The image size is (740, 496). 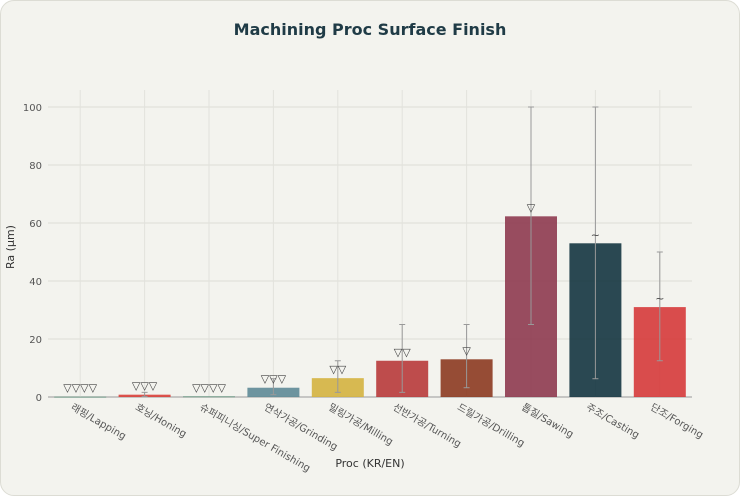 I want to click on x-tick-label: 단조/Forging, so click(x=676, y=421).